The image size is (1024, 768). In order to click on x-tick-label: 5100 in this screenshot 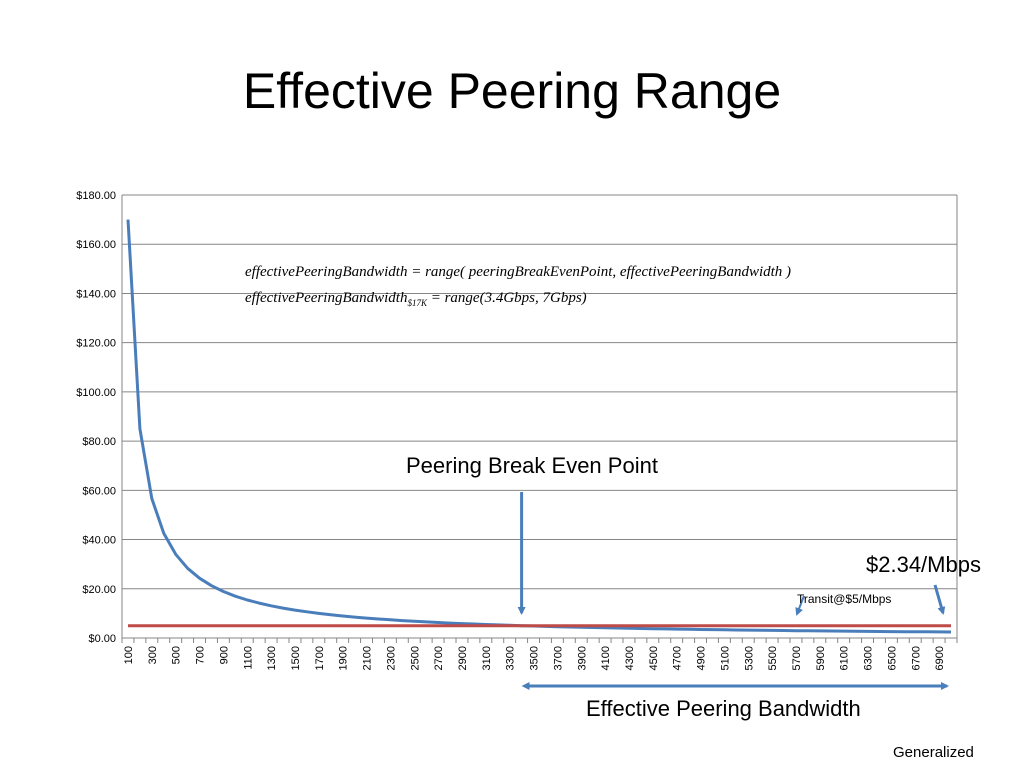, I will do `click(725, 658)`.